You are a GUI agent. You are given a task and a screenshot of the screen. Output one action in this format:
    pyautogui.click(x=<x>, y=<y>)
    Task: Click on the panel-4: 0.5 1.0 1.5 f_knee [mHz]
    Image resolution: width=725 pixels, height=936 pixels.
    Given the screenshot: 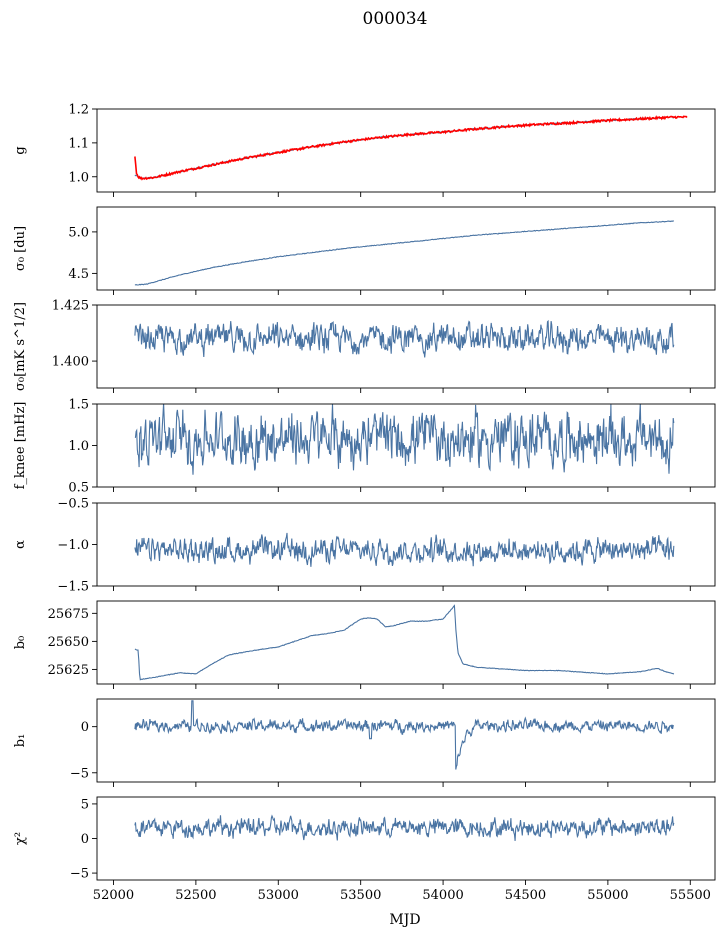 What is the action you would take?
    pyautogui.click(x=364, y=447)
    